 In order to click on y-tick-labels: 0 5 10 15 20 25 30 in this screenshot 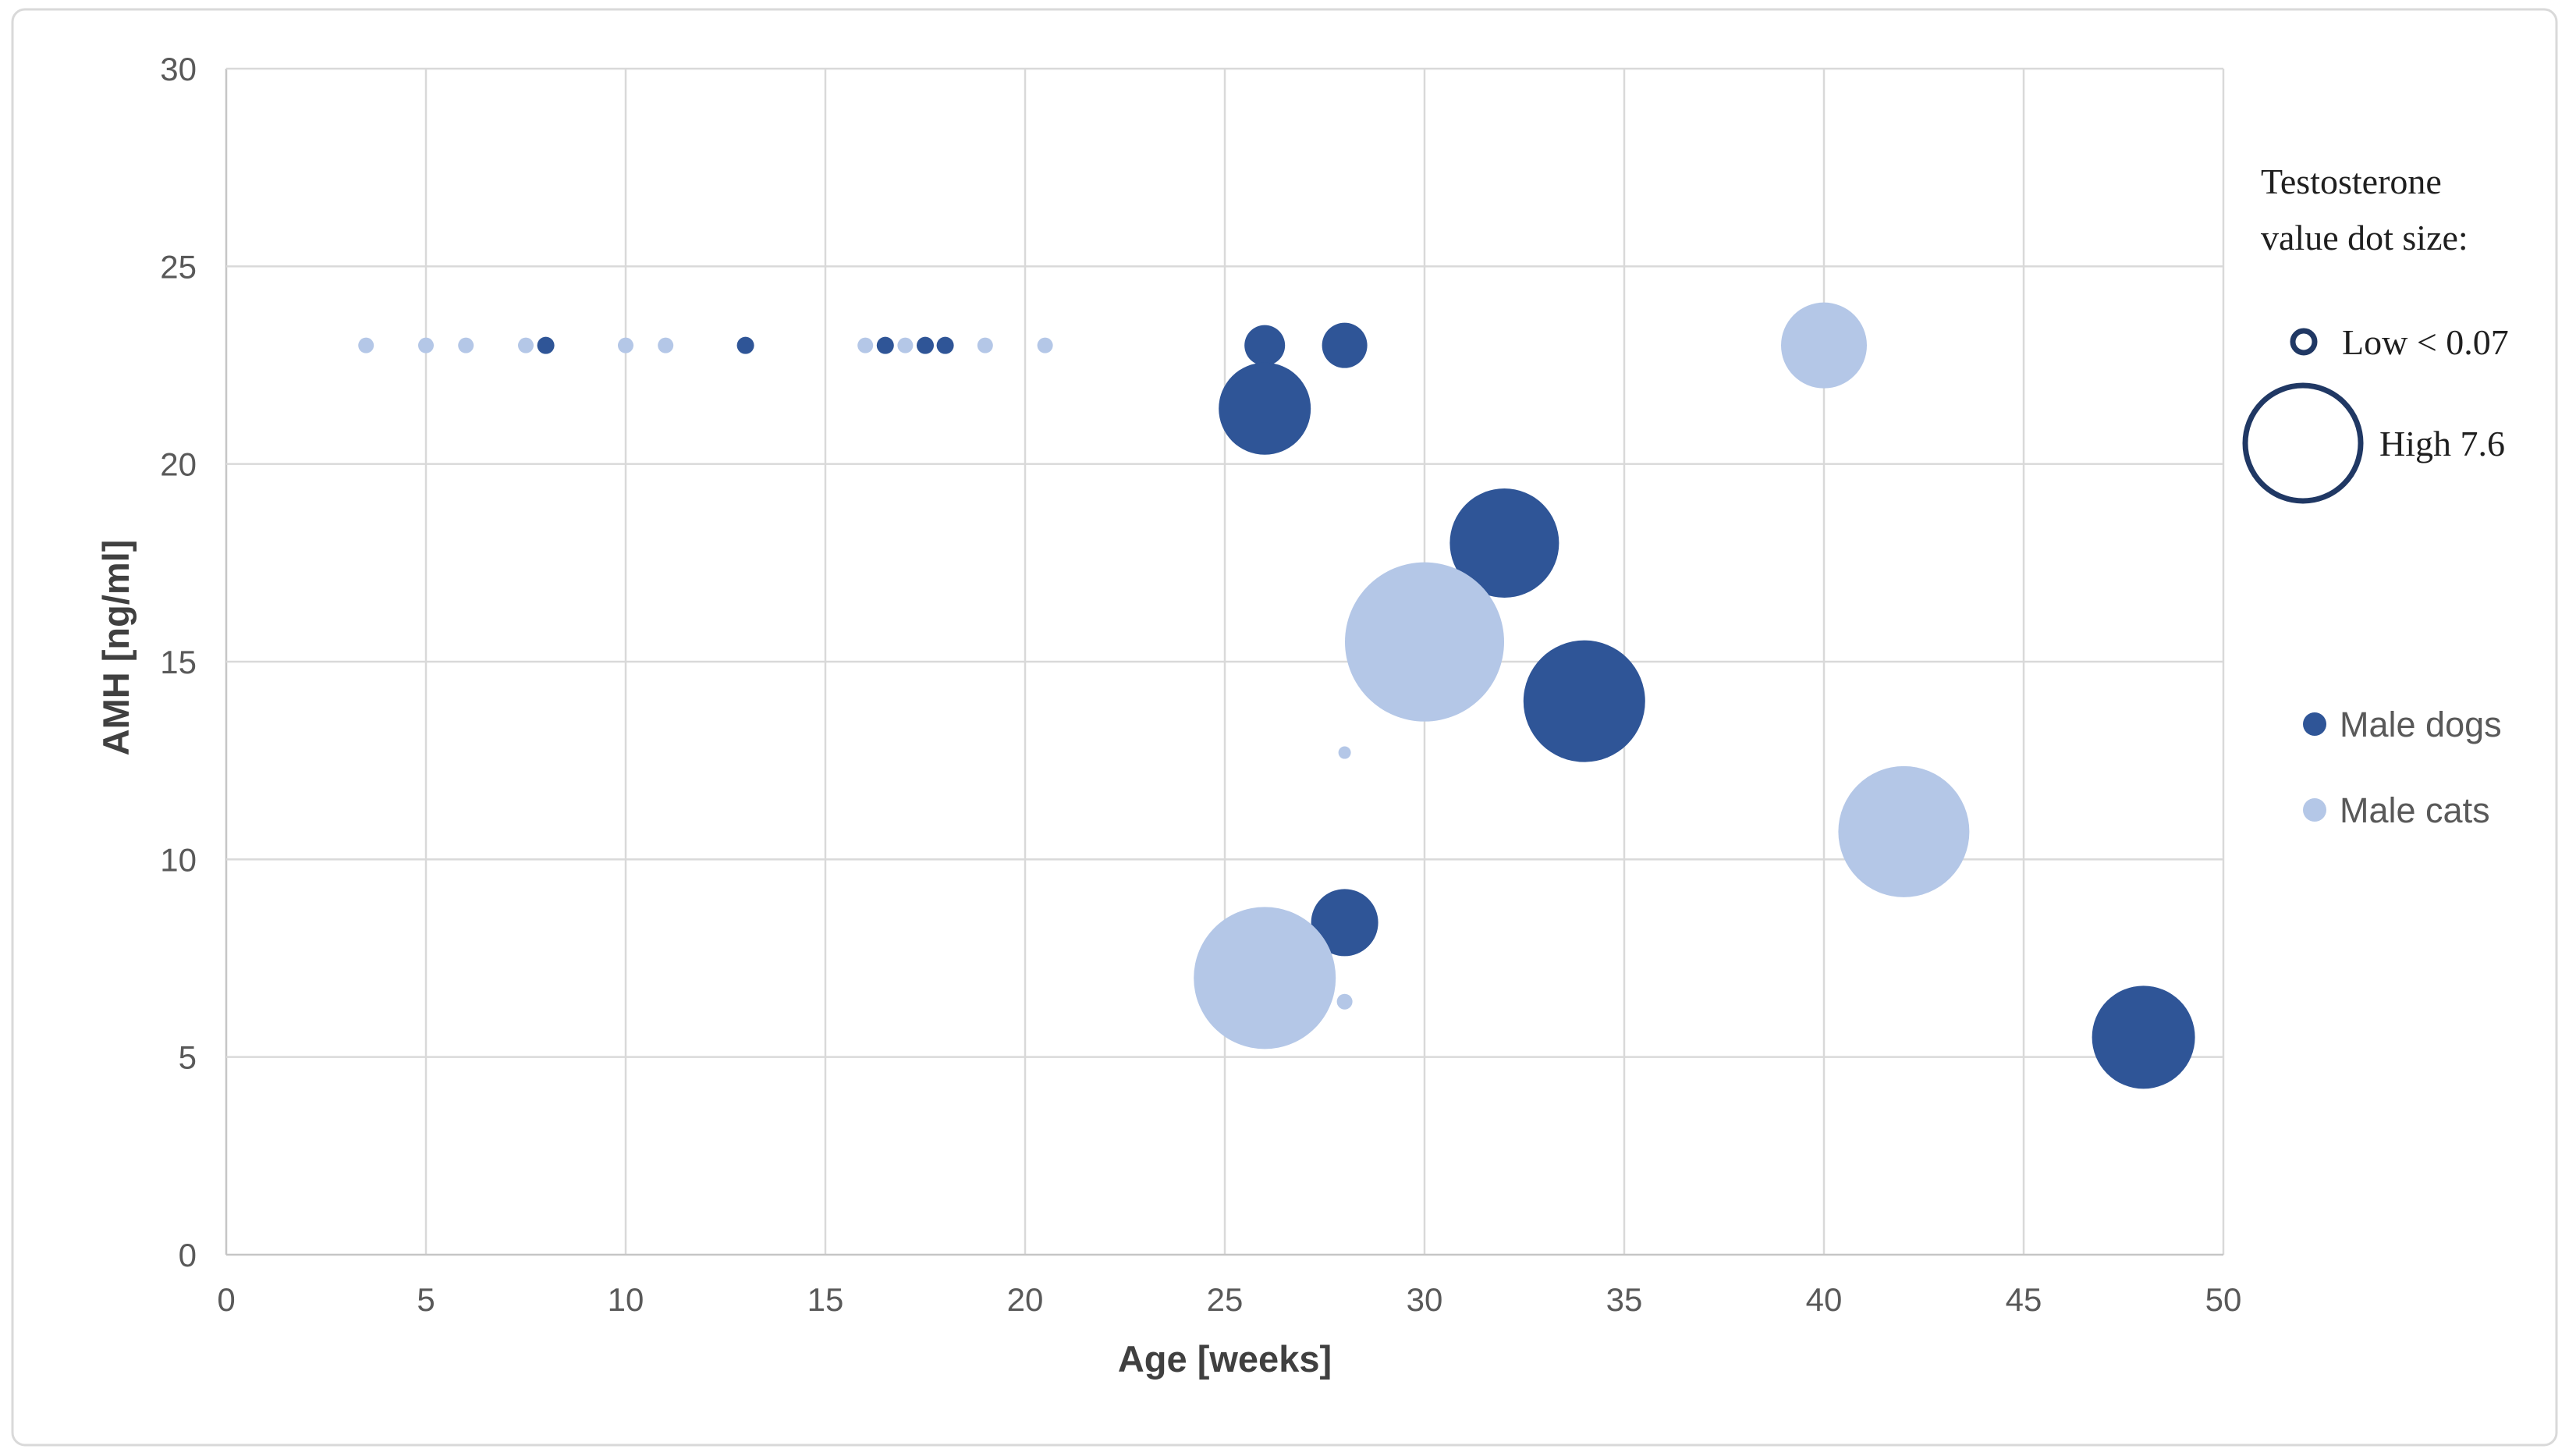, I will do `click(178, 662)`.